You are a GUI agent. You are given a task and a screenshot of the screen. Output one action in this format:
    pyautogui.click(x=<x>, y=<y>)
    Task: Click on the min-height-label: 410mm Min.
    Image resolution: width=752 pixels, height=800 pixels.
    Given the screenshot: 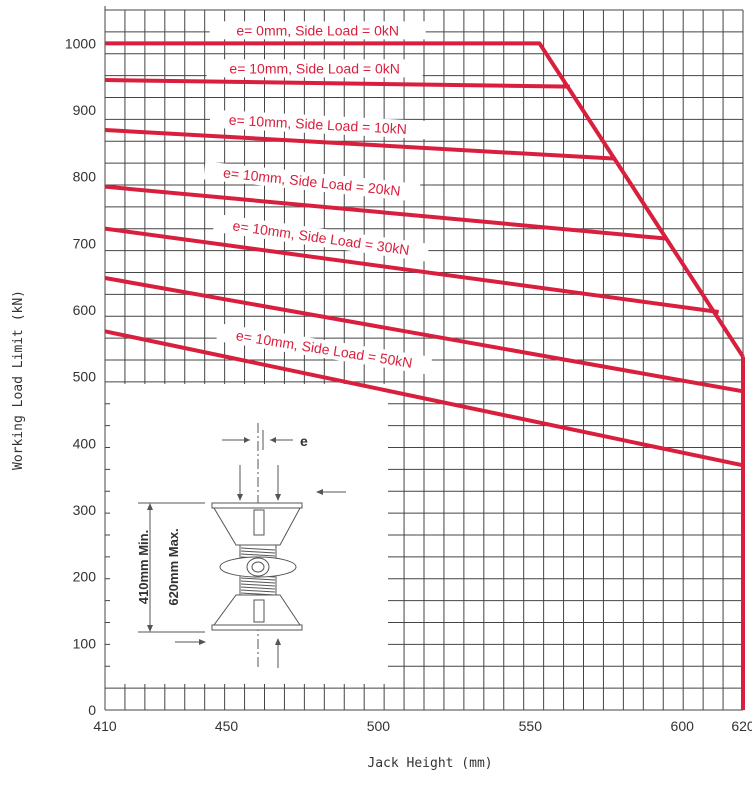 What is the action you would take?
    pyautogui.click(x=143, y=567)
    